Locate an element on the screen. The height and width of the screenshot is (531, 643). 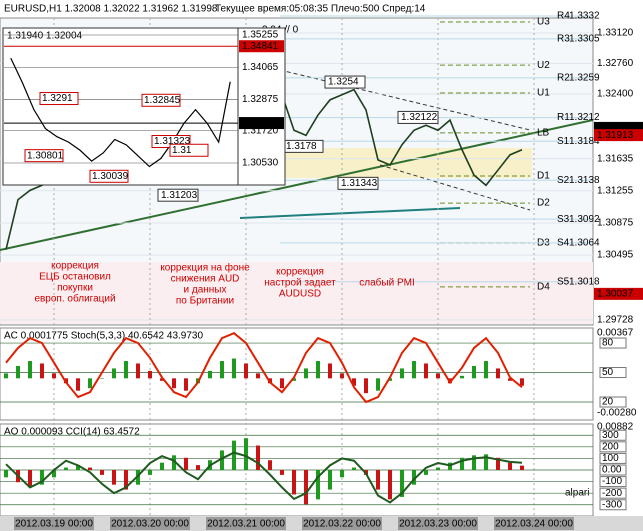
price-label: 1.31343 is located at coordinates (359, 183).